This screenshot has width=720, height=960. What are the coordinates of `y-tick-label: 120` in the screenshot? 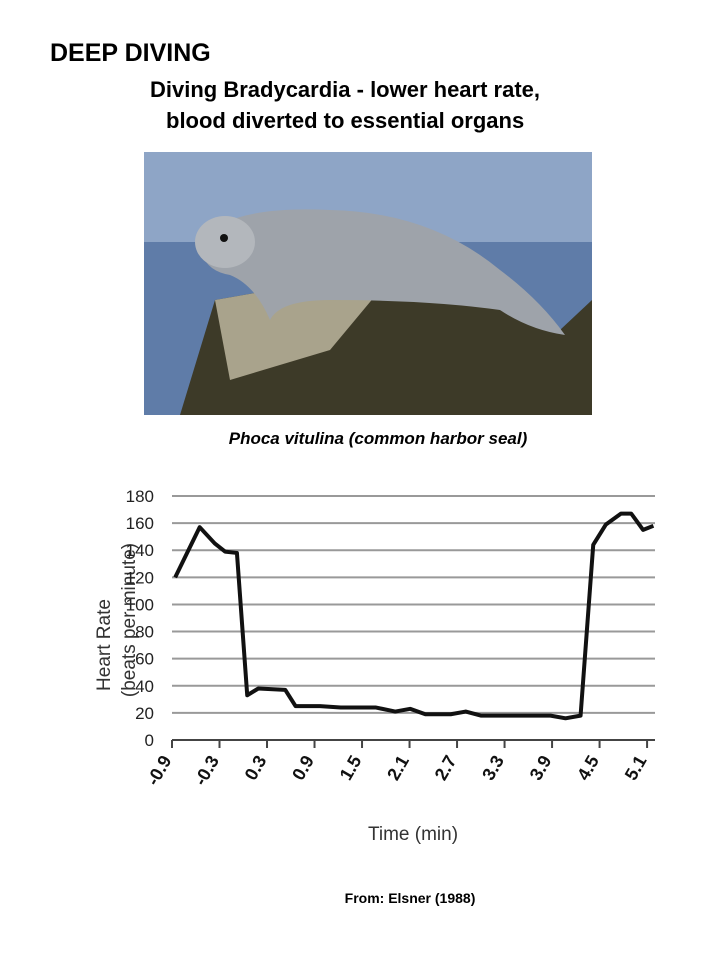 It's located at (140, 577).